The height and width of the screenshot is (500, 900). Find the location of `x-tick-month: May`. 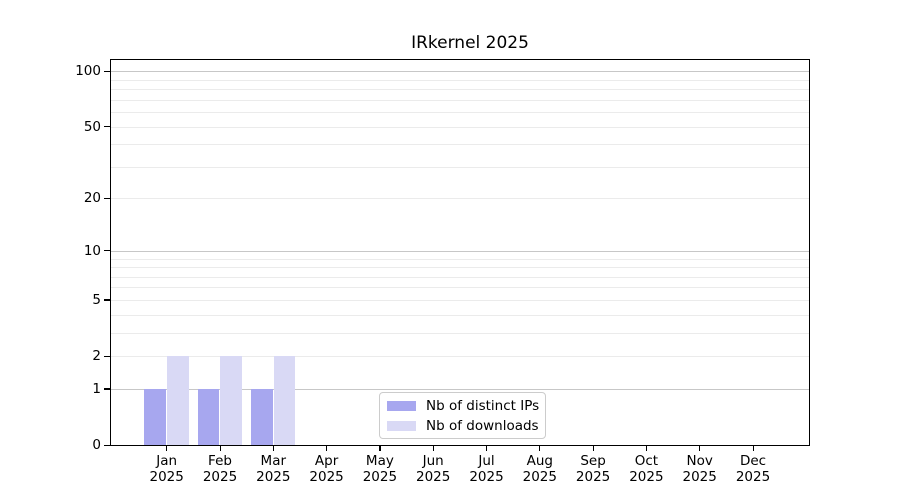

x-tick-month: May is located at coordinates (379, 461).